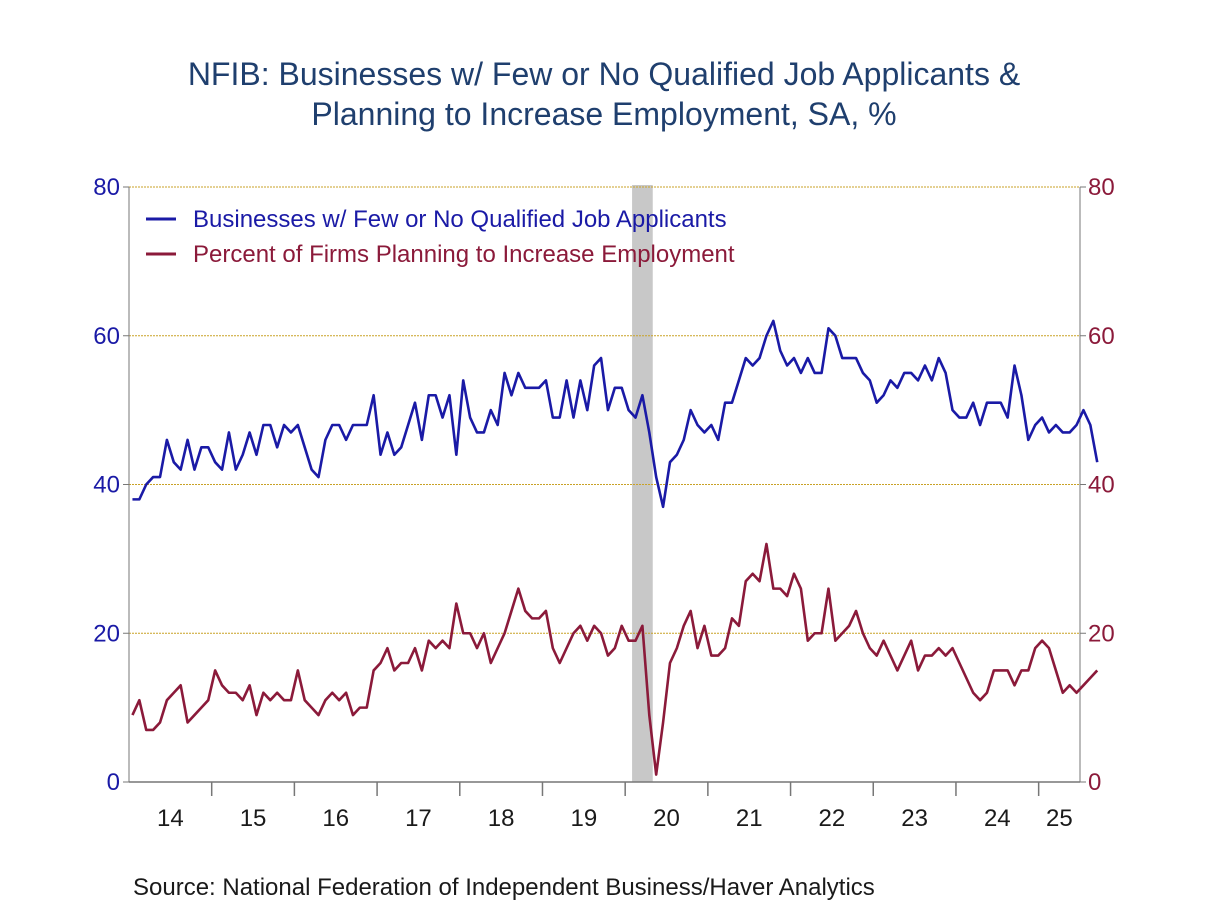  Describe the element at coordinates (418, 818) in the screenshot. I see `x-tick-label: 17` at that location.